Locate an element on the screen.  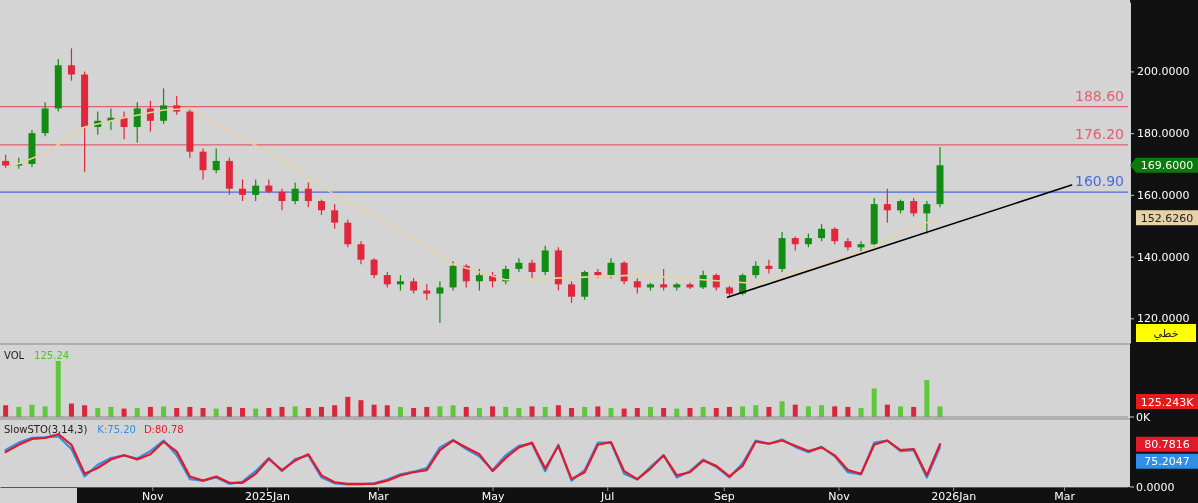
chart-title: SlowSTO(3,14,3) is located at coordinates (46, 429).